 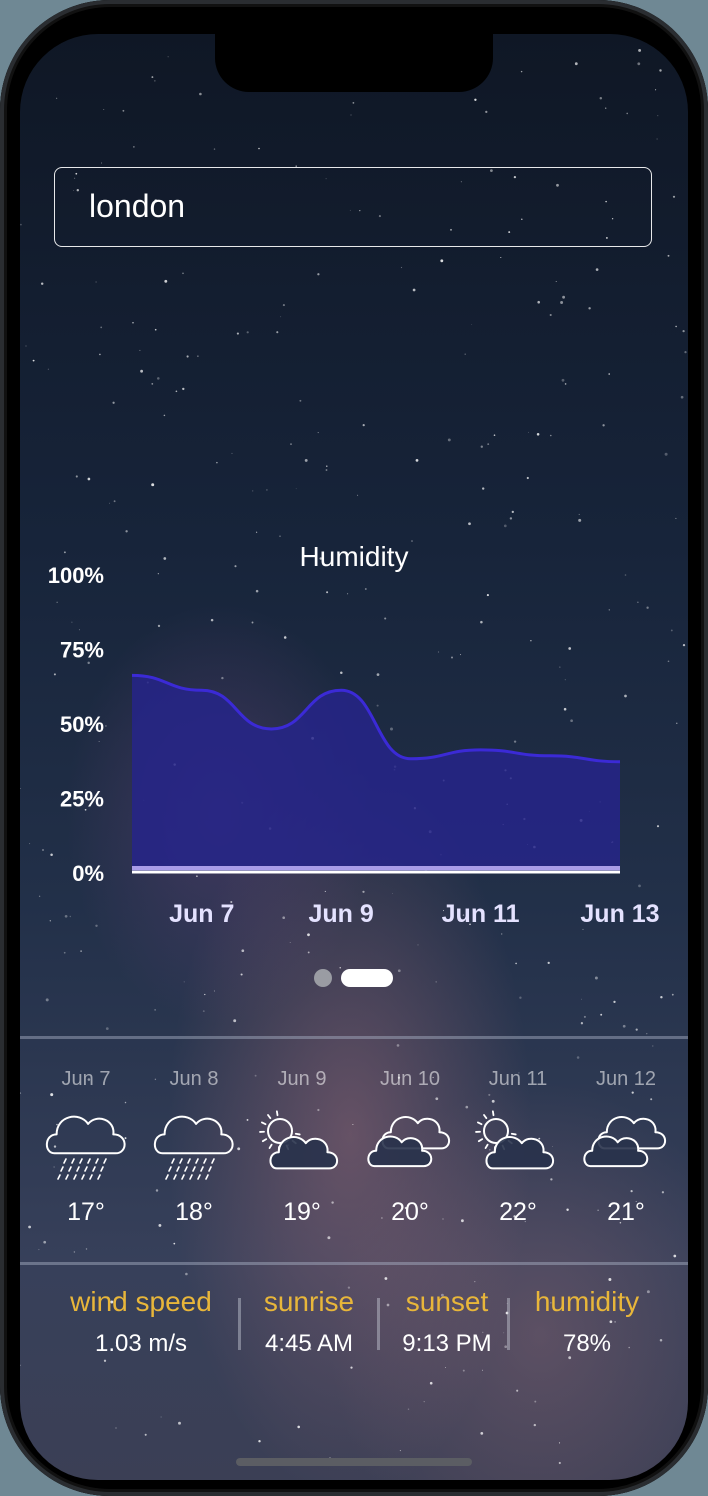 I want to click on y-tick-label: 50%, so click(x=82, y=724).